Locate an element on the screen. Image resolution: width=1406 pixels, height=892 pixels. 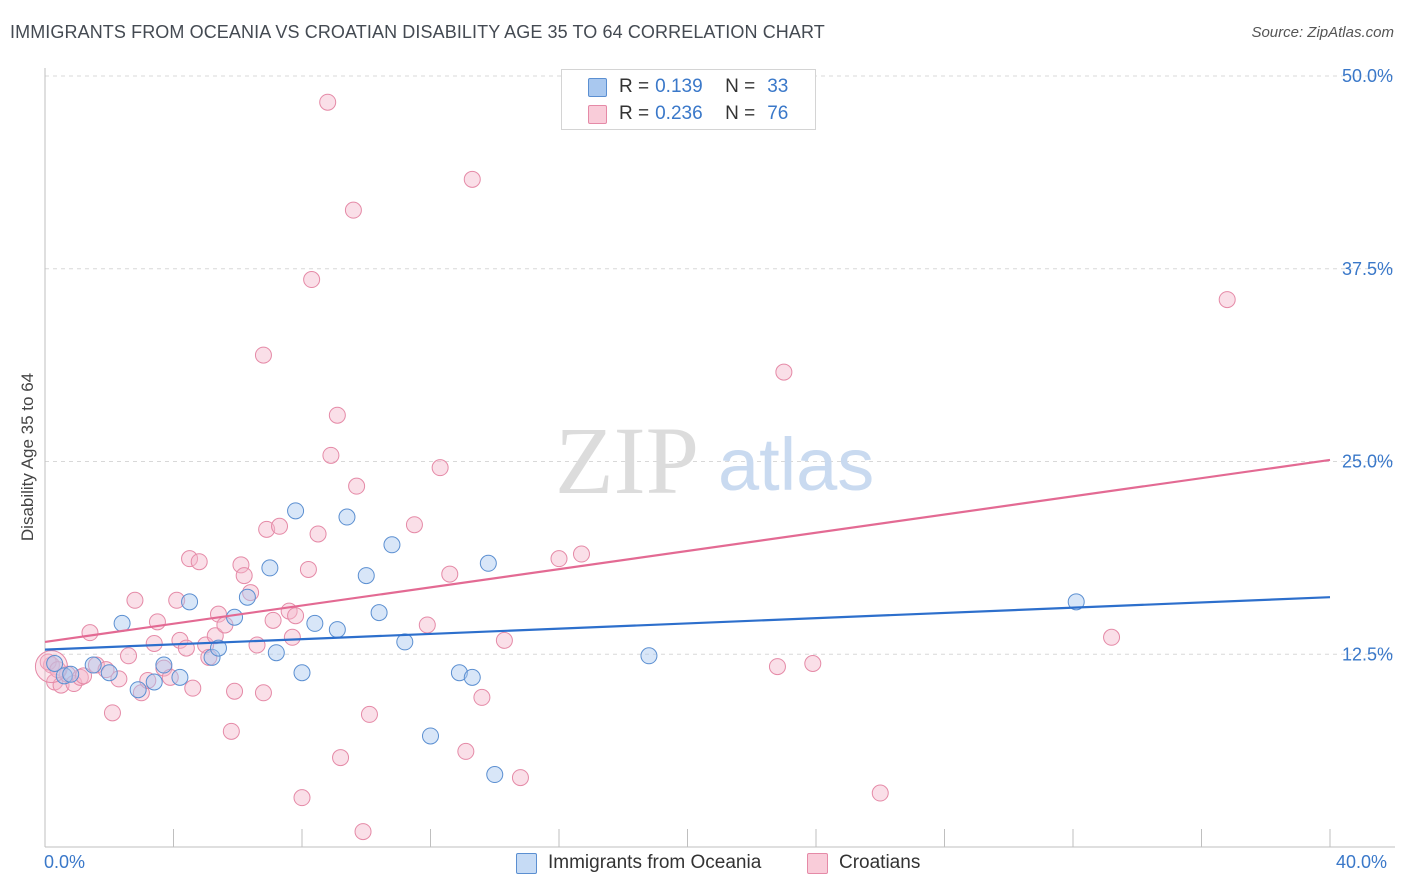
y-tick-label: 12.5% is located at coordinates (1367, 654).